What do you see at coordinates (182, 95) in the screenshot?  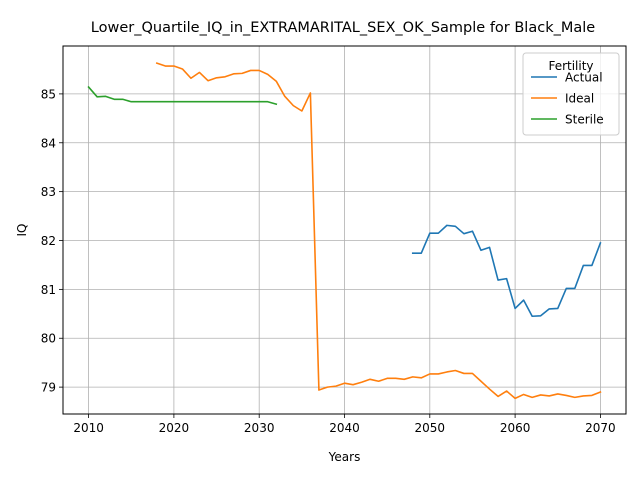 I see `series-line-sterile` at bounding box center [182, 95].